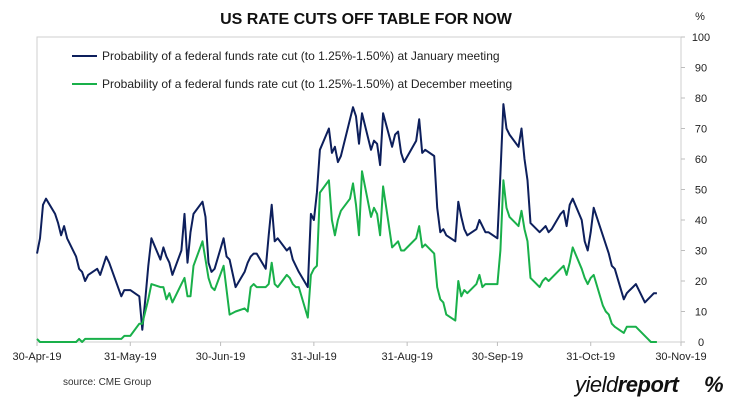 This screenshot has width=731, height=400. Describe the element at coordinates (701, 69) in the screenshot. I see `y-tick-label: 90` at that location.